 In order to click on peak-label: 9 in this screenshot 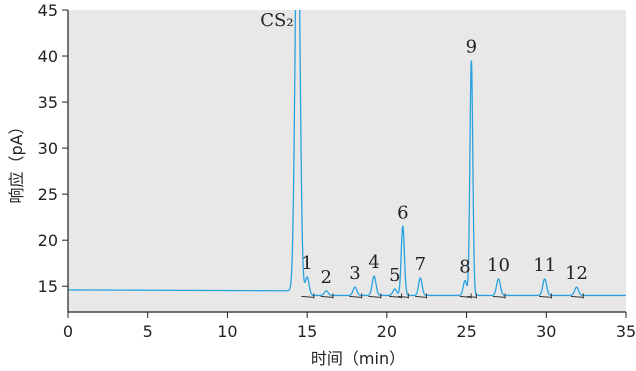, I will do `click(471, 47)`.